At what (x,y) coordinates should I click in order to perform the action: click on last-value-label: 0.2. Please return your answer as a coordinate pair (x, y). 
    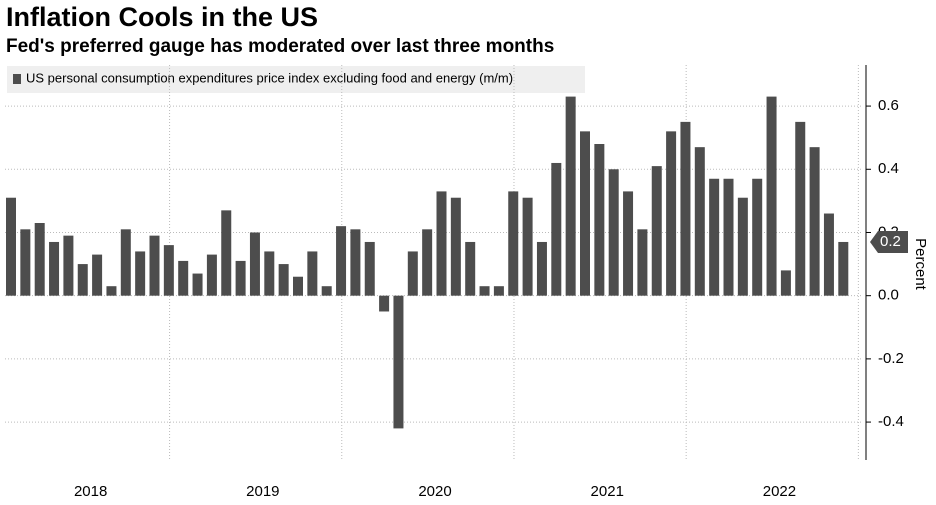
    Looking at the image, I should click on (890, 241).